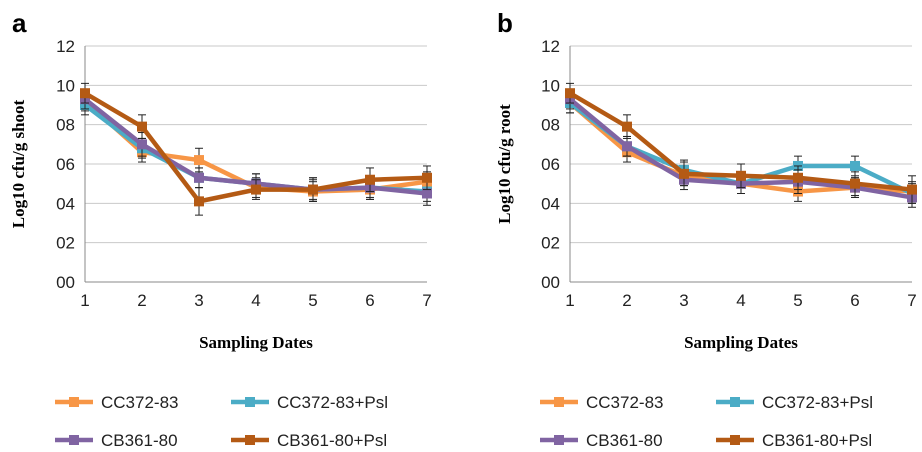 This screenshot has width=922, height=452. Describe the element at coordinates (504, 164) in the screenshot. I see `y-axis-title: Log10 cfu/g root` at that location.